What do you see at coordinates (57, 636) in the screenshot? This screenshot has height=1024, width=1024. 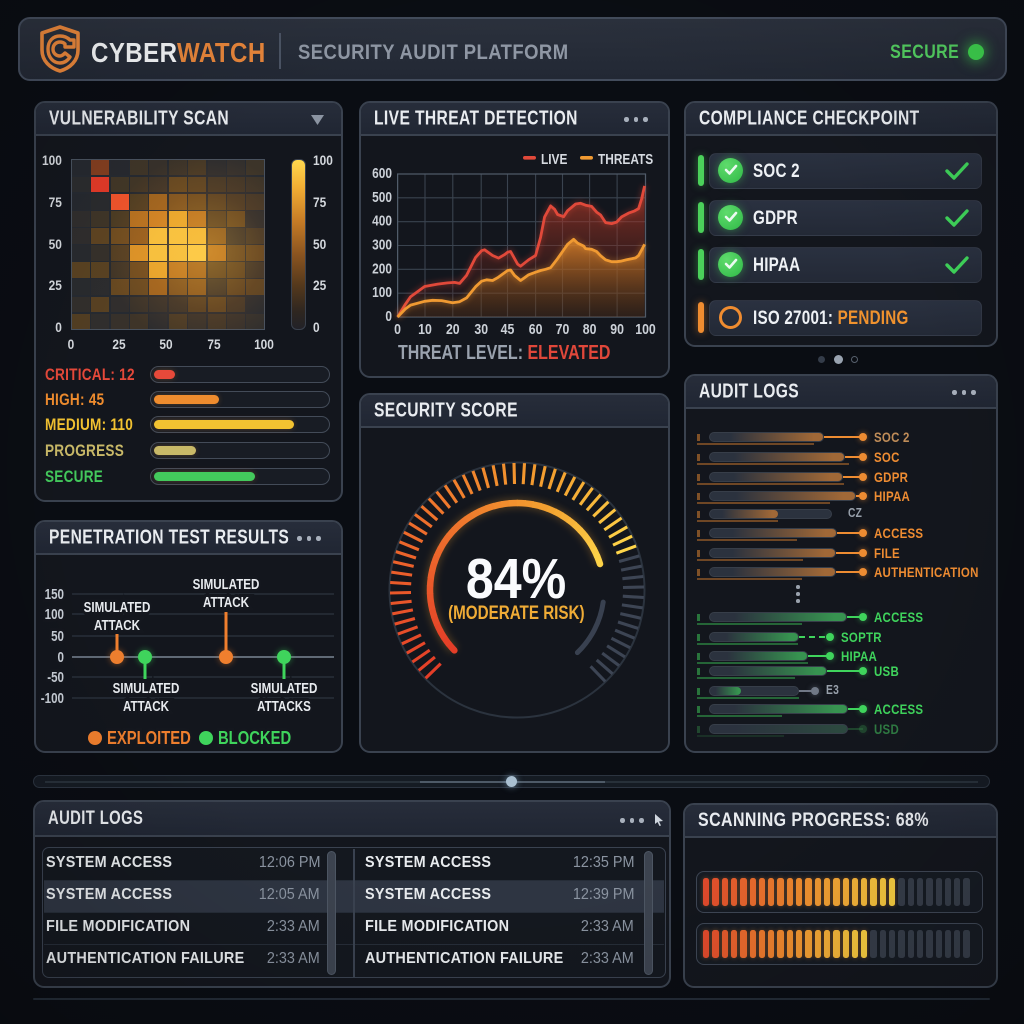 I see `svg-text: 50` at bounding box center [57, 636].